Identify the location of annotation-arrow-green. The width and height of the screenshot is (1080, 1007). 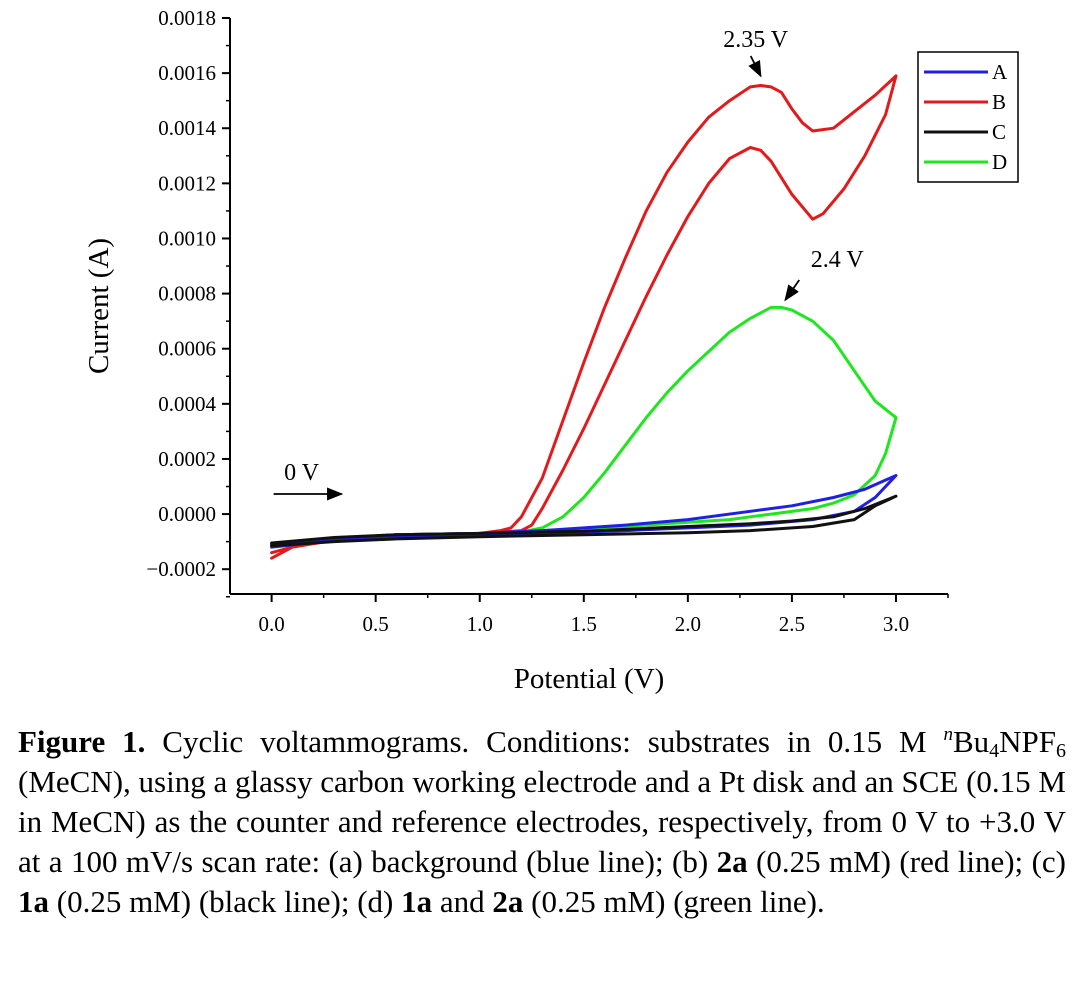
(792, 290).